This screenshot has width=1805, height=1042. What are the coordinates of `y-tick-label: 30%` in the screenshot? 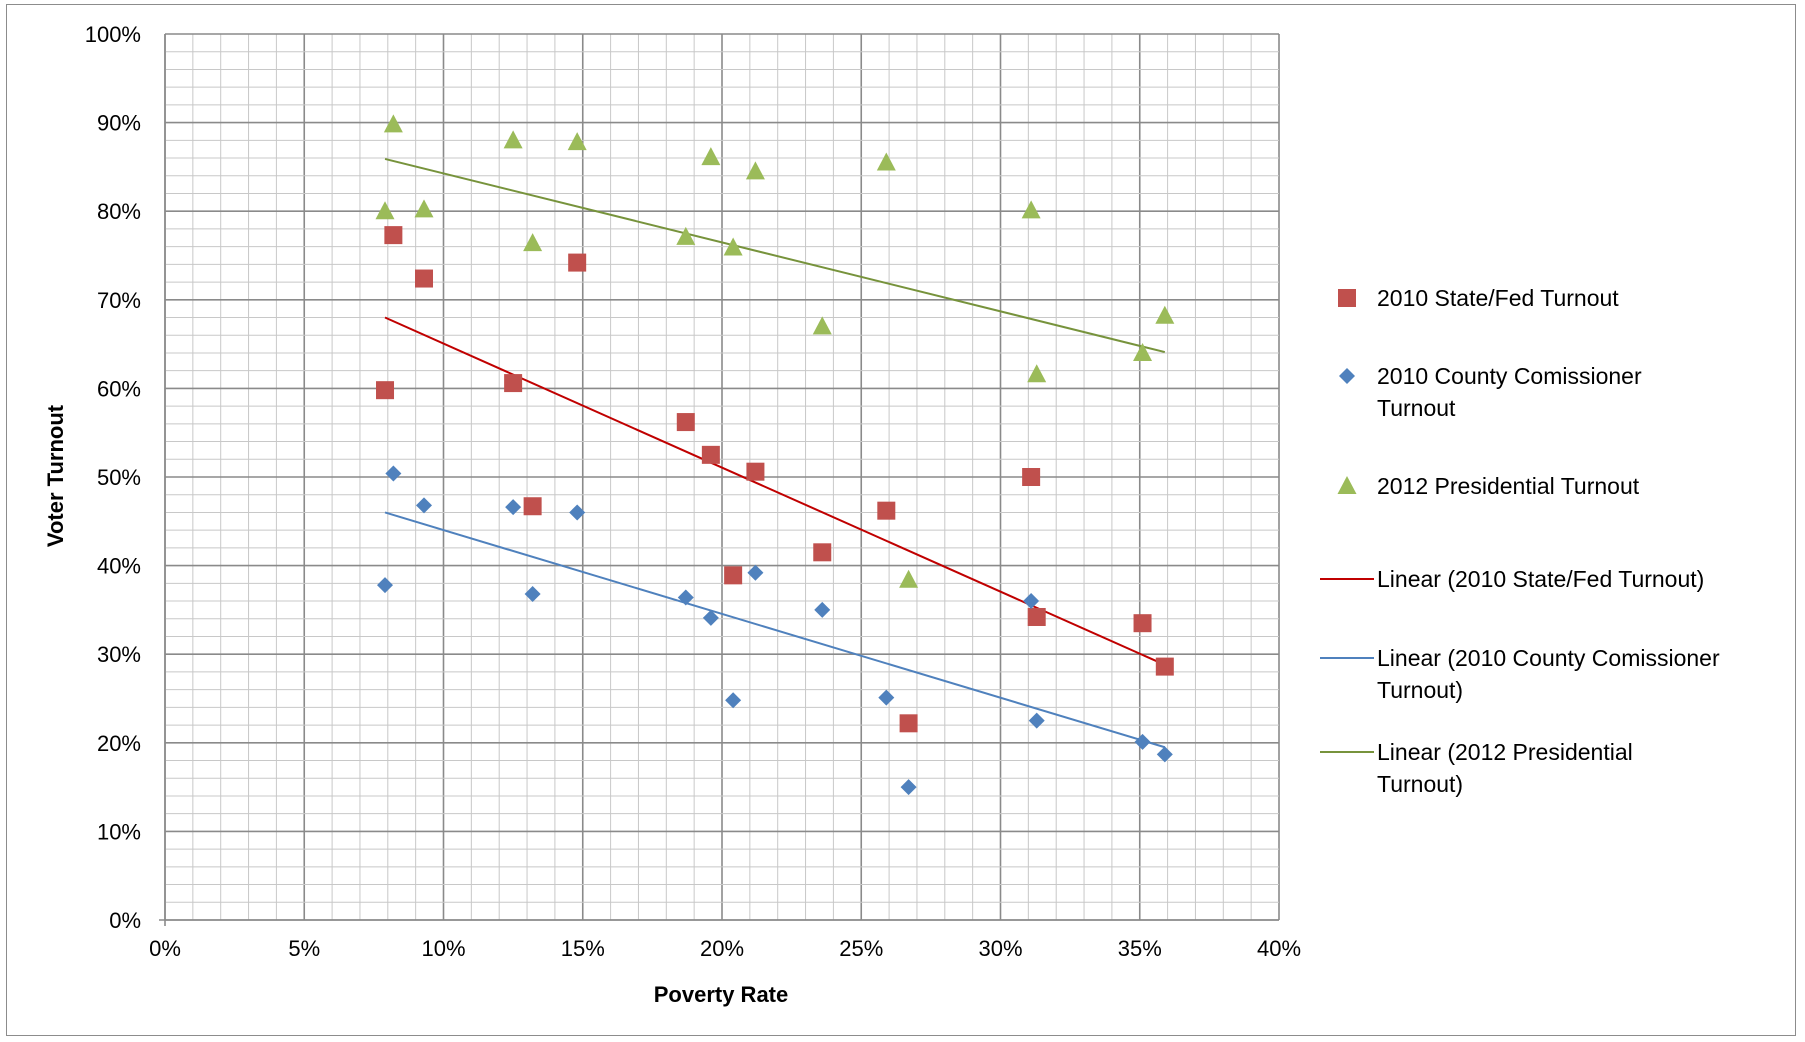 It's located at (119, 654).